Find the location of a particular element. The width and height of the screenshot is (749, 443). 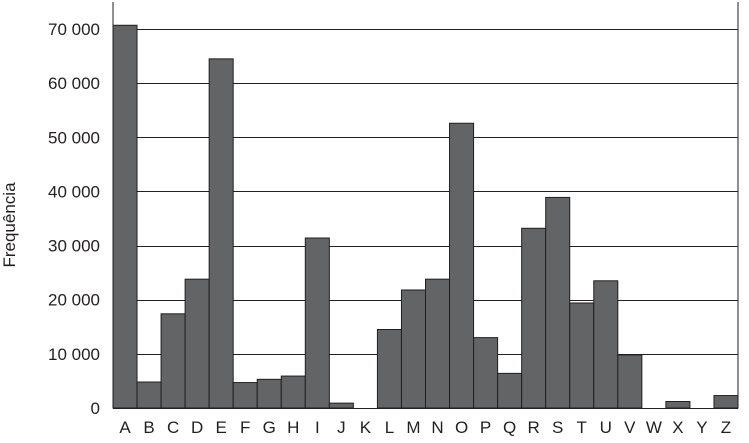

y-tick-label: 70 000 is located at coordinates (74, 29).